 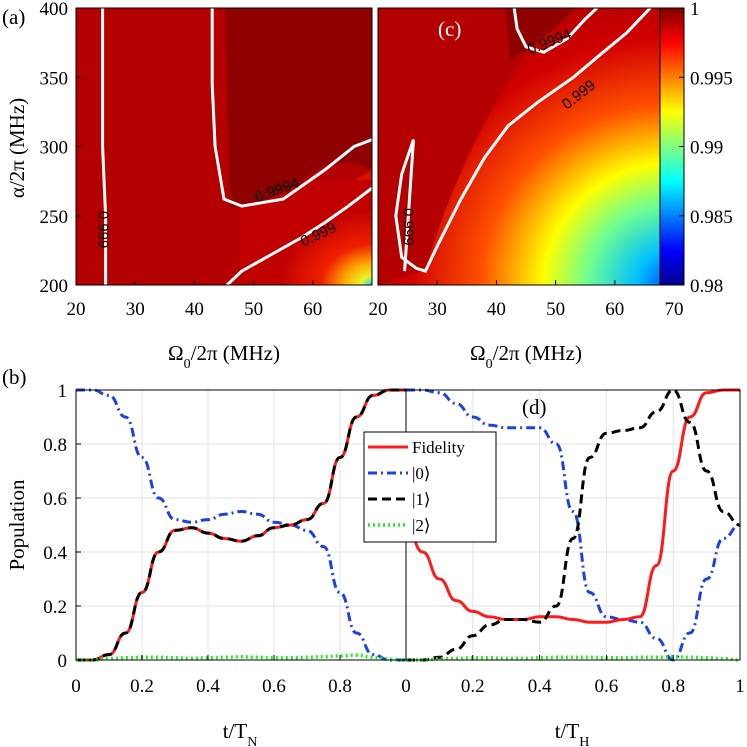 What do you see at coordinates (103, 230) in the screenshot?
I see `contour-label-a-0: 0.999` at bounding box center [103, 230].